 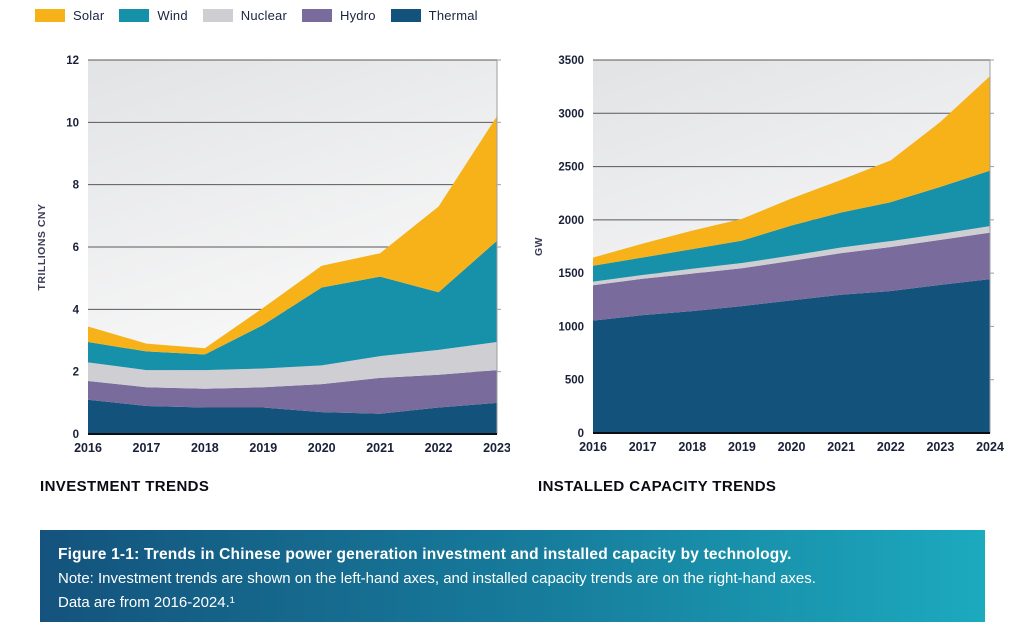 What do you see at coordinates (69, 15) in the screenshot?
I see `legend-item-solar: Solar` at bounding box center [69, 15].